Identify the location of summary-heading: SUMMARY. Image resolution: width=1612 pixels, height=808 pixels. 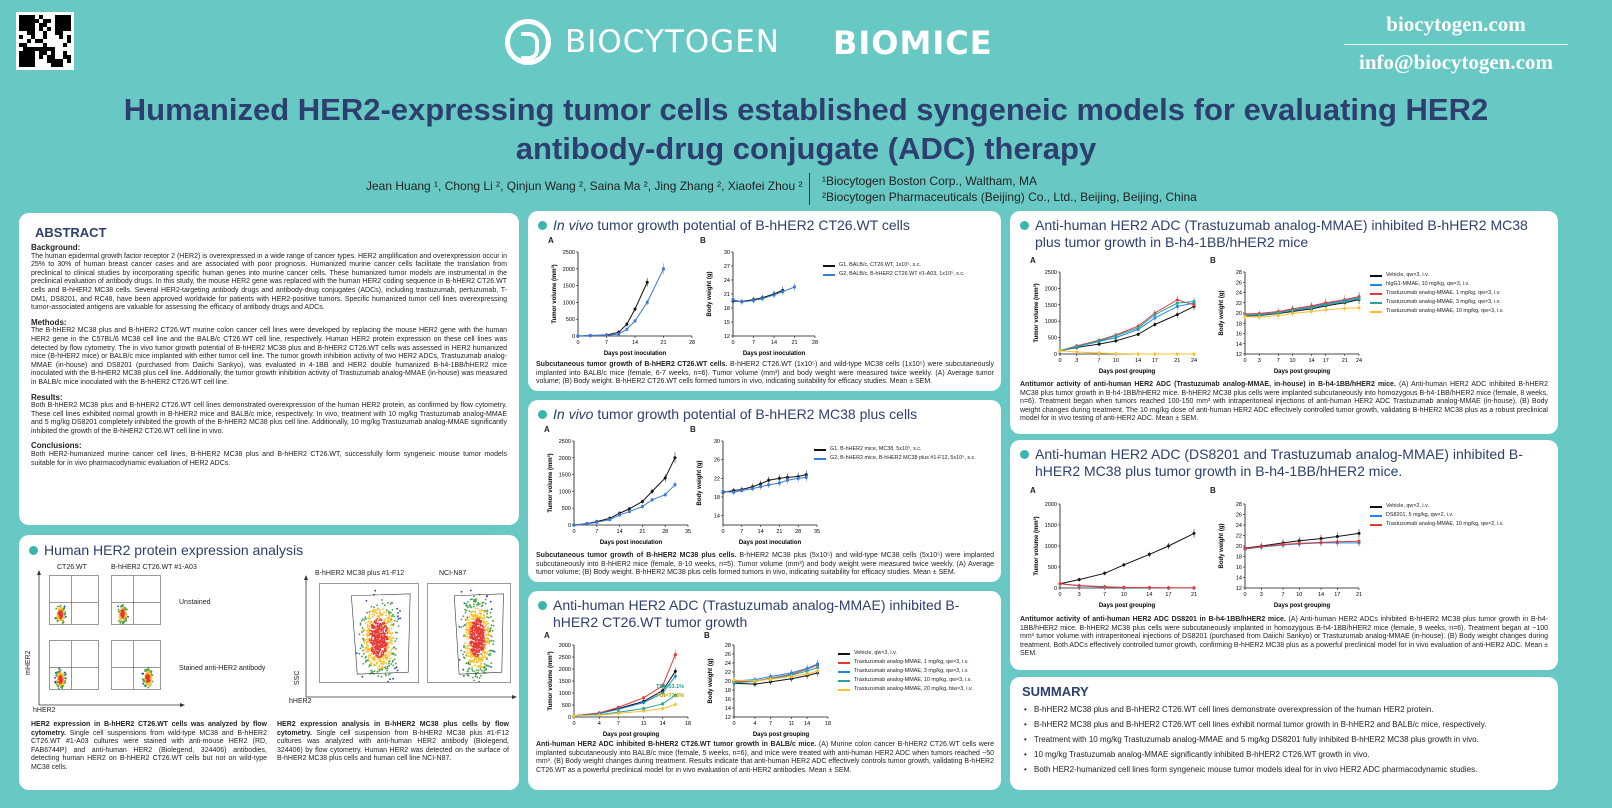
(1055, 691).